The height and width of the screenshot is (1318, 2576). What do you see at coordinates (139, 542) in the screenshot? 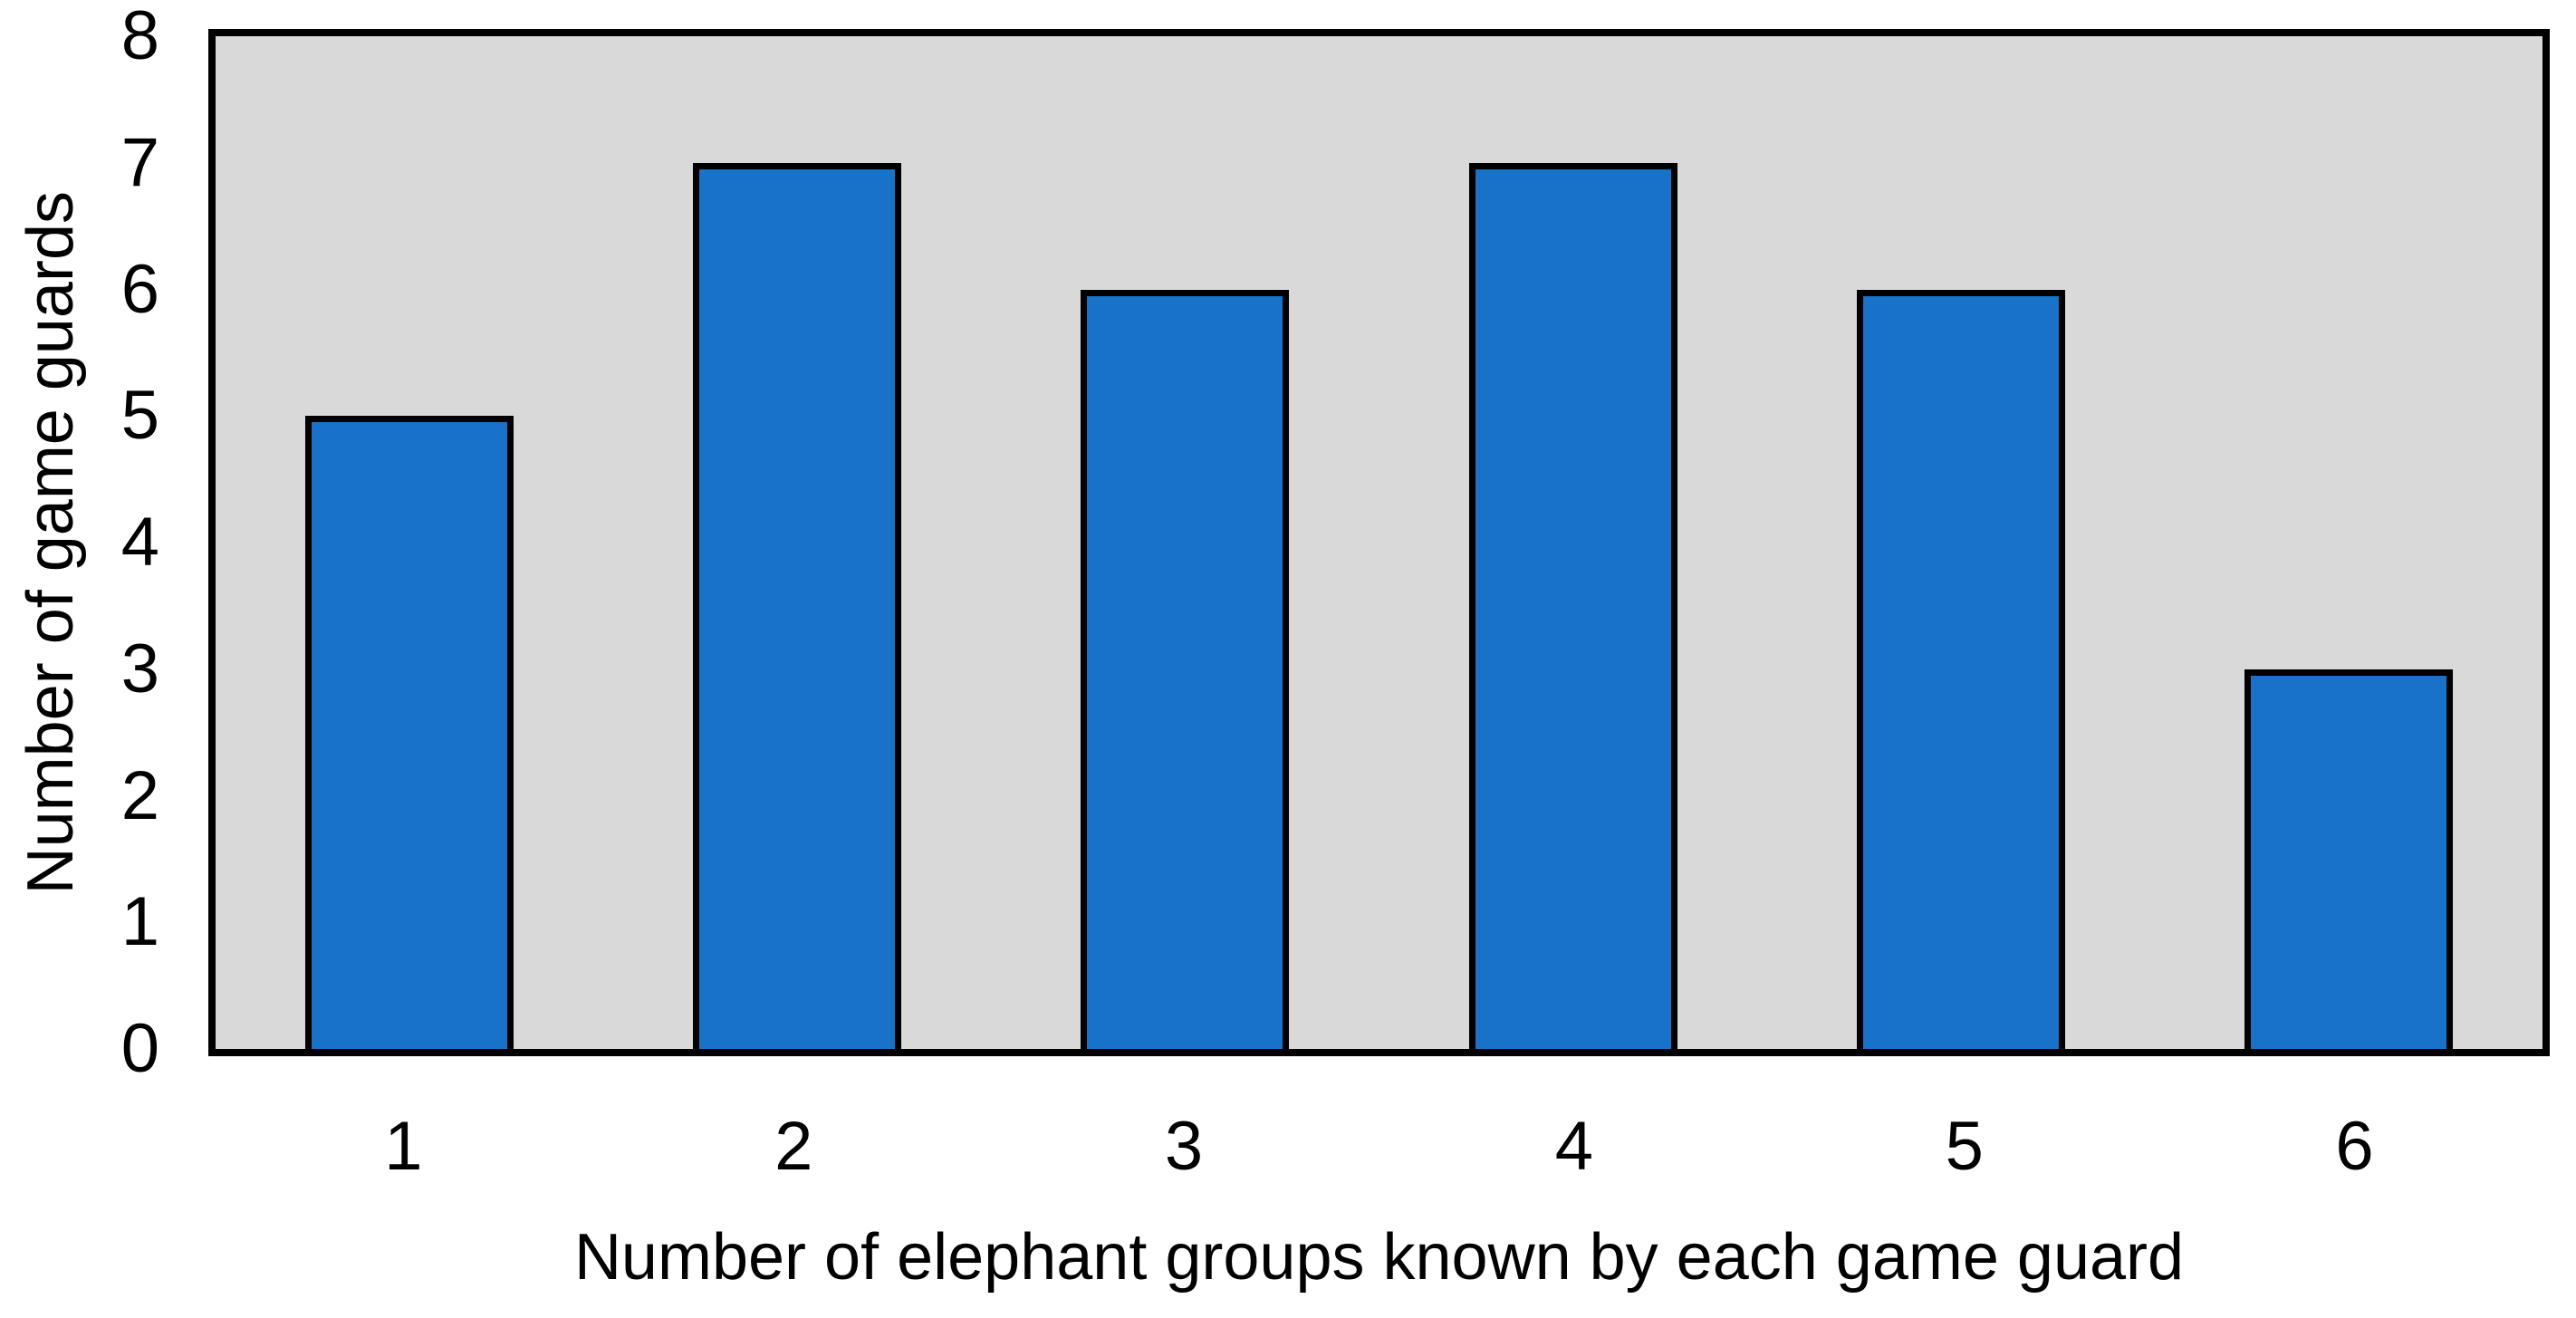
I see `y-tick-label: 4` at bounding box center [139, 542].